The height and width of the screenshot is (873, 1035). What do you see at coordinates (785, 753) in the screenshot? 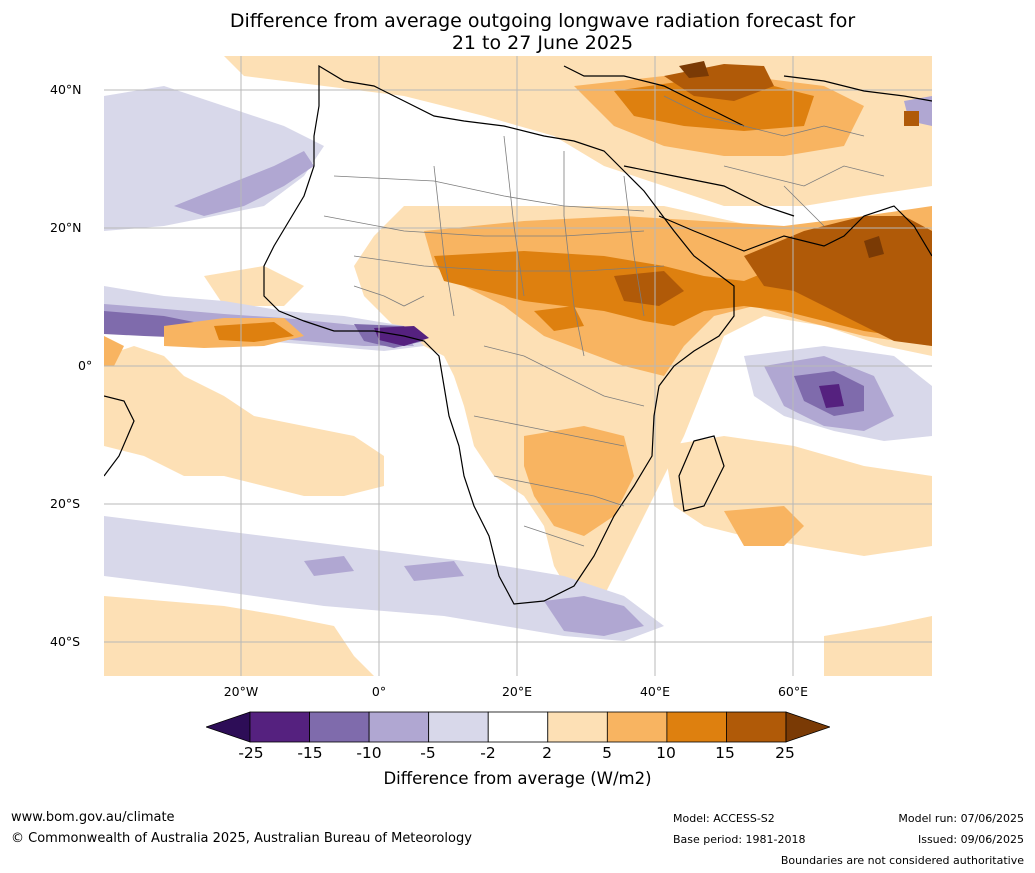
I see `colorbar-tick: 25` at bounding box center [785, 753].